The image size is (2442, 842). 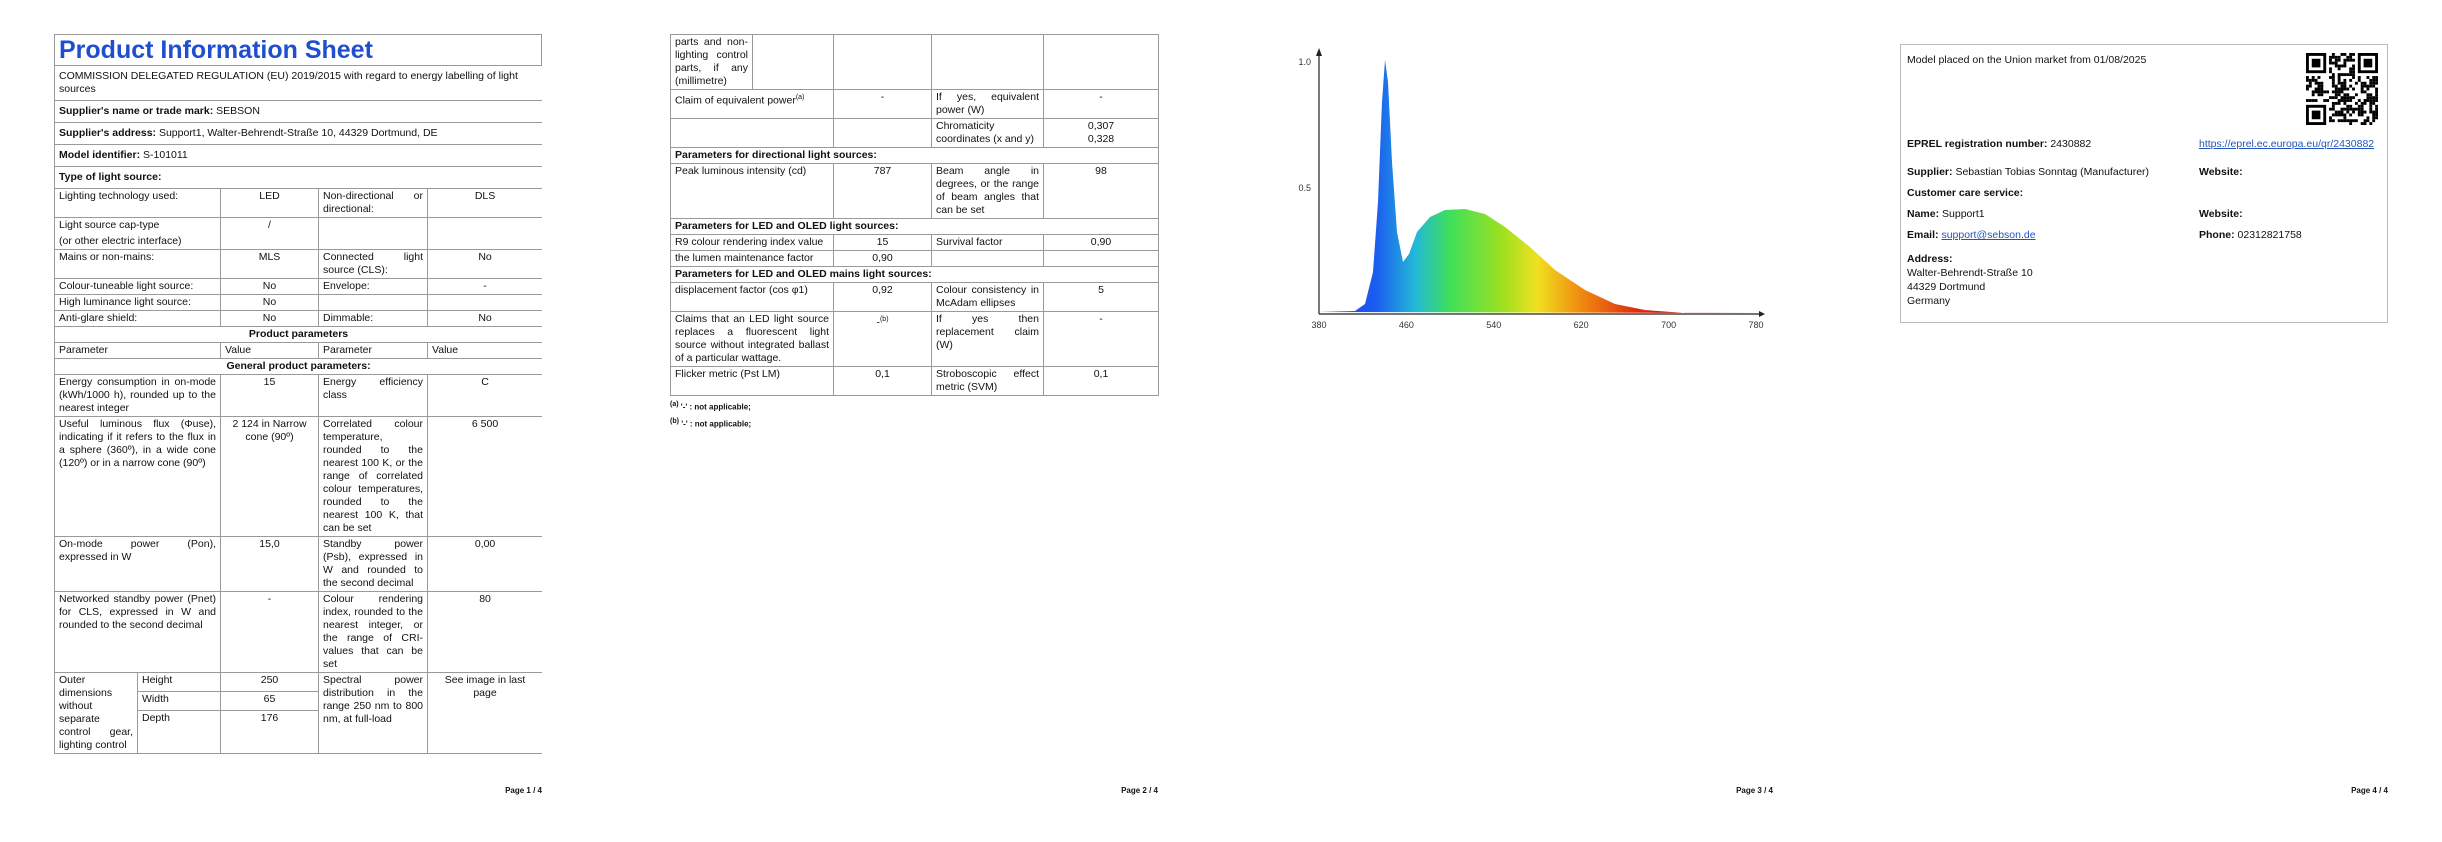 I want to click on table-cell: Peak luminous intensity (cd), so click(x=752, y=191).